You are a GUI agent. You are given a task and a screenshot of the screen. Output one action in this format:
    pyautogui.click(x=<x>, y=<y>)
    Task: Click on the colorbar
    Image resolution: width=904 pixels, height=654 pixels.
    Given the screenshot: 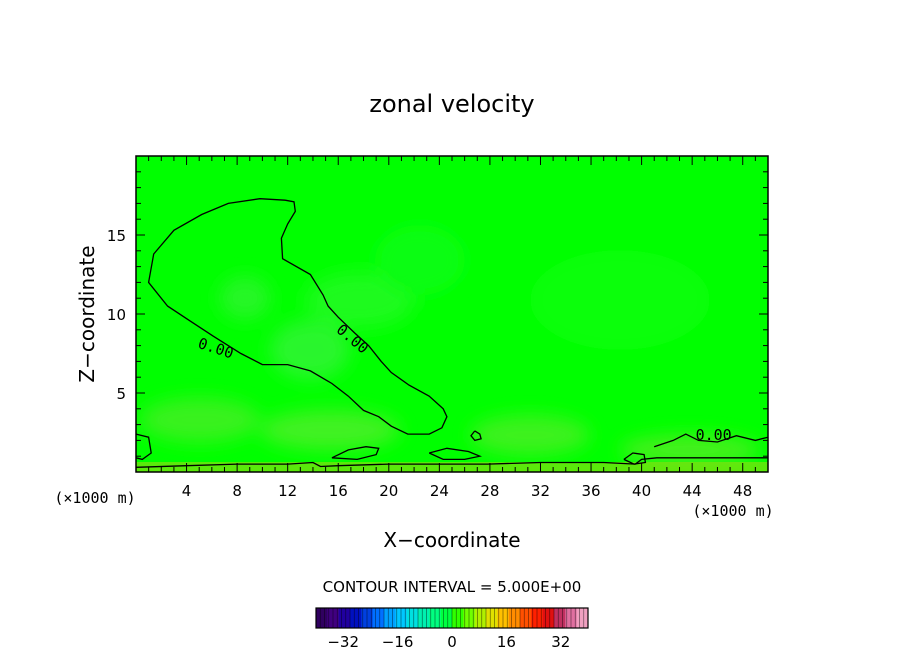 What is the action you would take?
    pyautogui.click(x=452, y=618)
    